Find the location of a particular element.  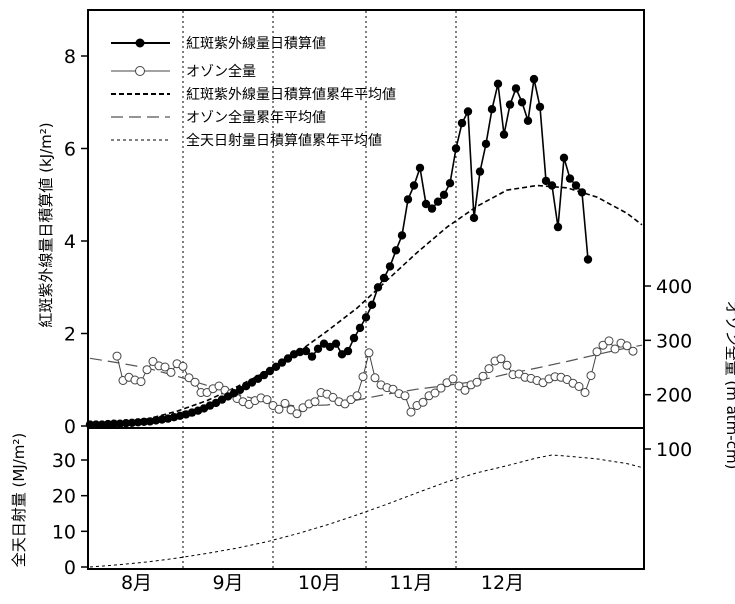

ozone-average-line is located at coordinates (366, 375).